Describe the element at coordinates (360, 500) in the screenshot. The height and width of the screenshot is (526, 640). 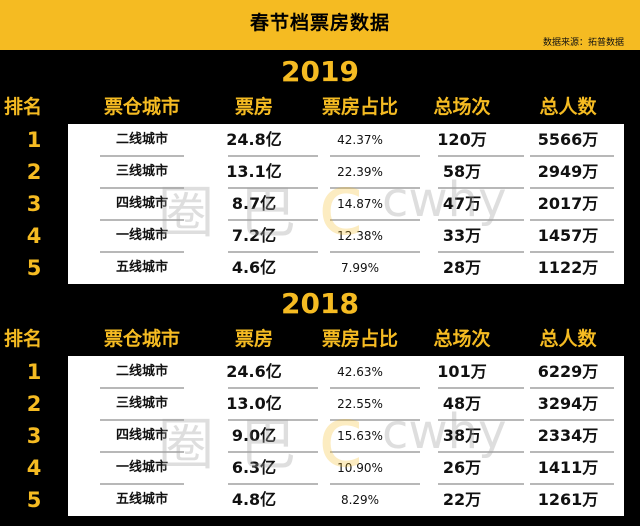
I see `share-cell: 8.29%` at that location.